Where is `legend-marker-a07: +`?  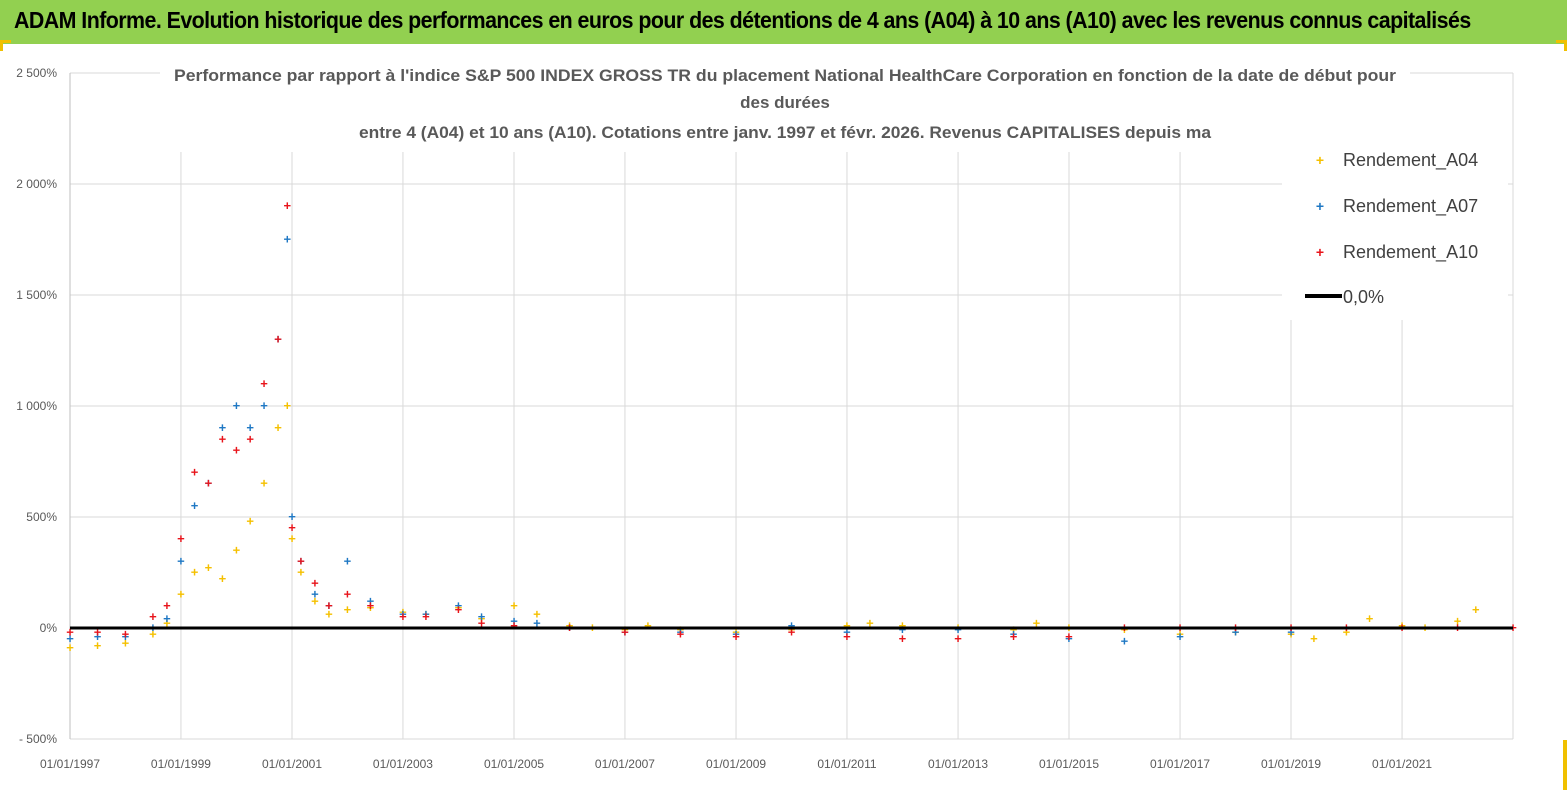 legend-marker-a07: + is located at coordinates (1320, 206).